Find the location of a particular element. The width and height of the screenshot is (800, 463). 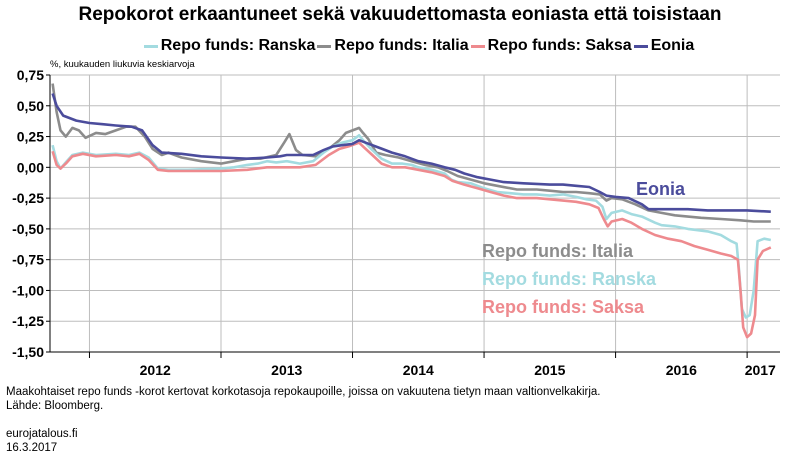

legend-item-saksa: Repo funds: Saksa is located at coordinates (551, 46).